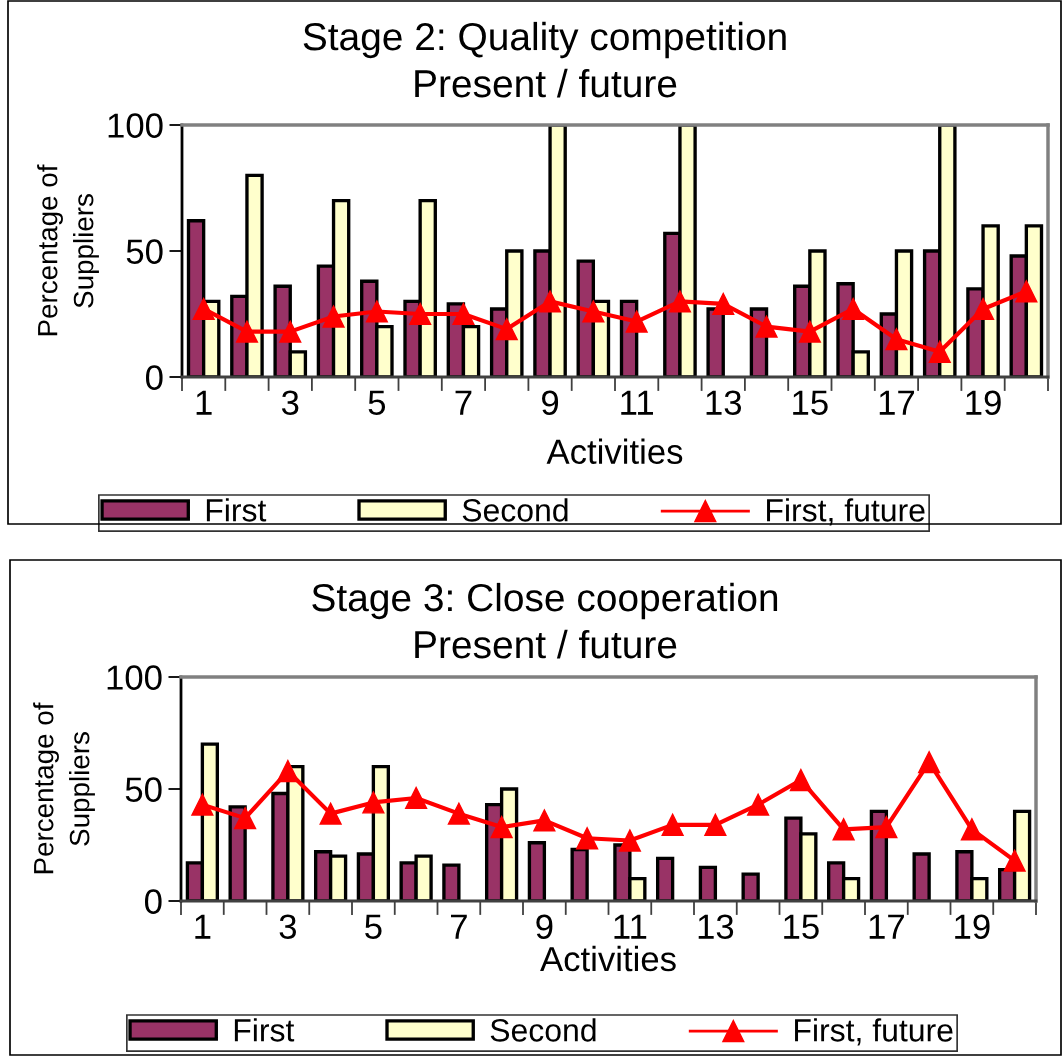 This screenshot has width=1063, height=1057. I want to click on chart-title: Stage 2: Quality competition, so click(544, 40).